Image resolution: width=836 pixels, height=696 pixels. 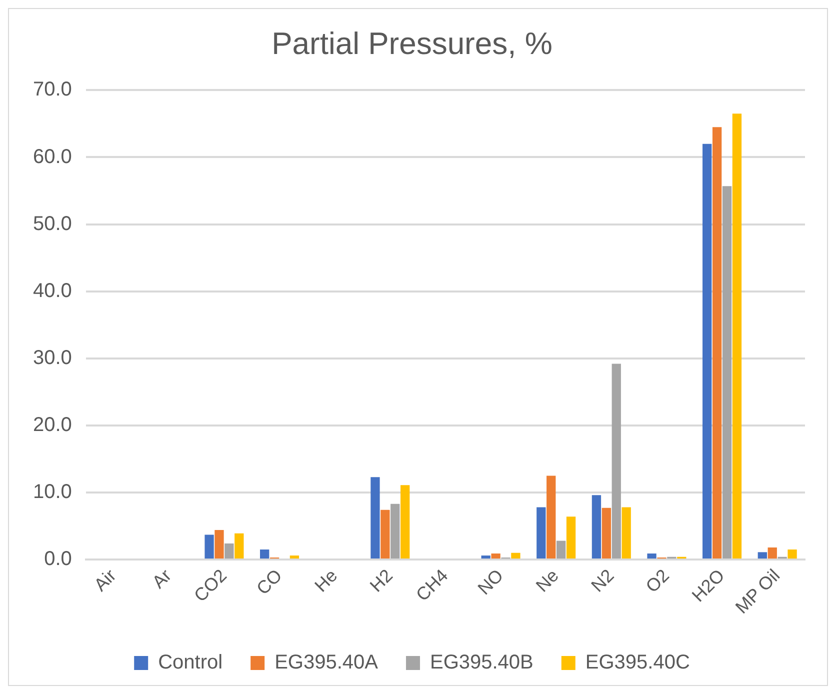 What do you see at coordinates (105, 580) in the screenshot?
I see `x-tick-label: Air` at bounding box center [105, 580].